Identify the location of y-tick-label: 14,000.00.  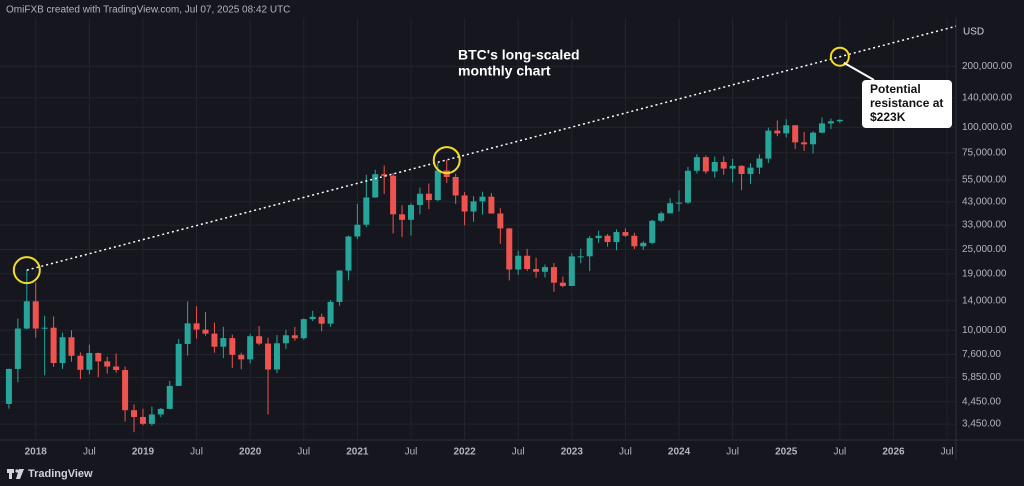
(984, 300).